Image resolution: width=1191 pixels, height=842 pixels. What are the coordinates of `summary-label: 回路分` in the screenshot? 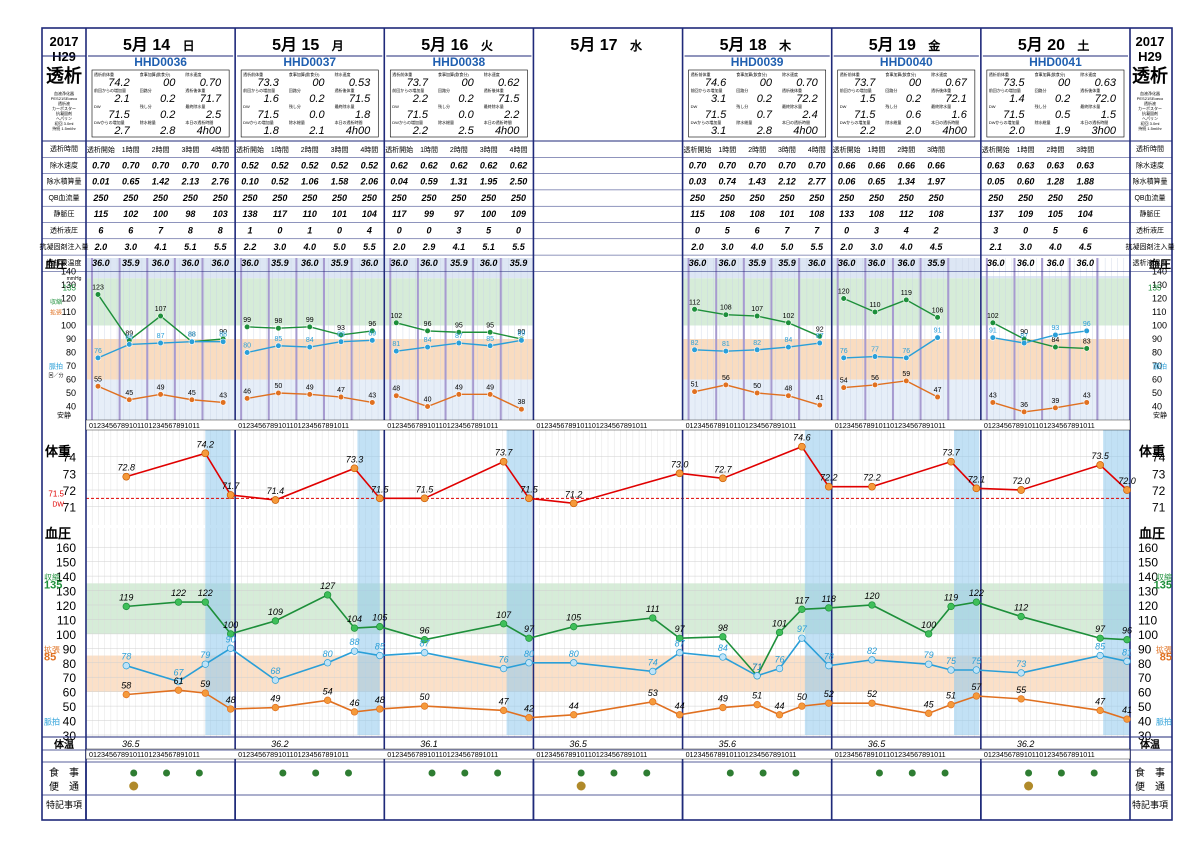 It's located at (1041, 90).